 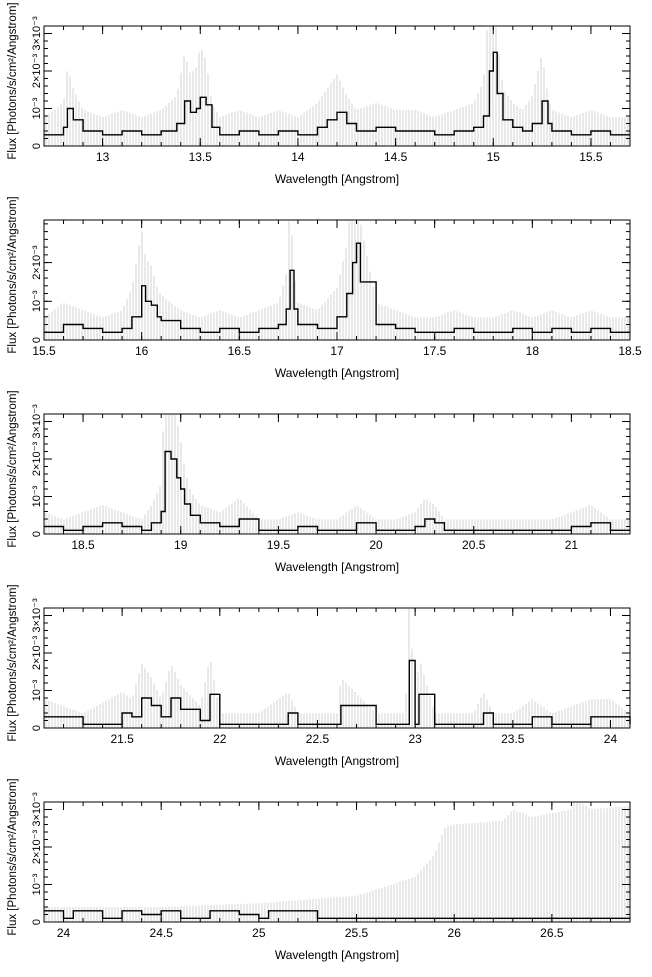 What do you see at coordinates (318, 739) in the screenshot?
I see `x-tick-label: 22.5` at bounding box center [318, 739].